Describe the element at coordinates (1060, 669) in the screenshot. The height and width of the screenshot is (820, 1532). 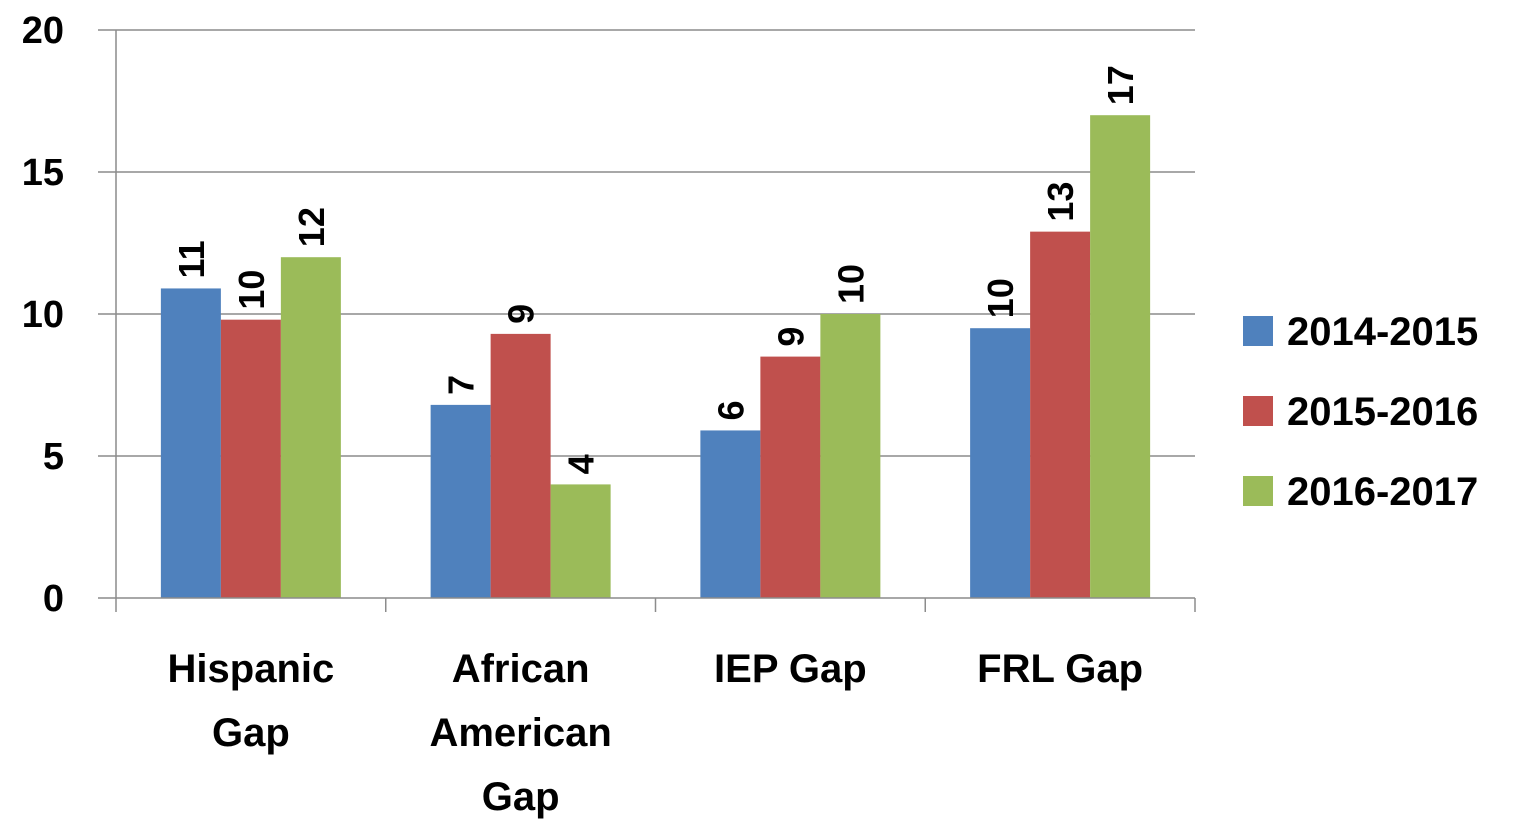
I see `x-tick-label: FRL Gap` at that location.